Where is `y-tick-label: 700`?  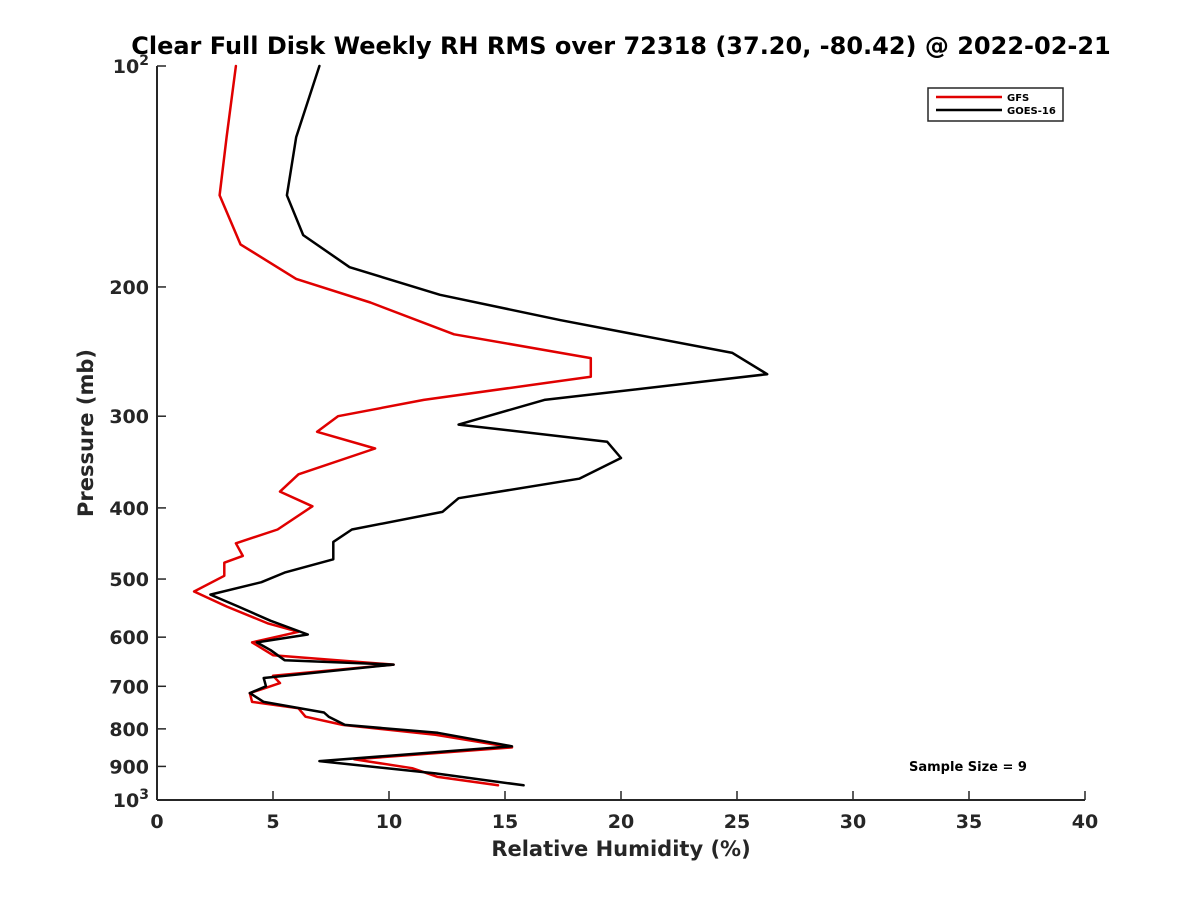
y-tick-label: 700 is located at coordinates (129, 687).